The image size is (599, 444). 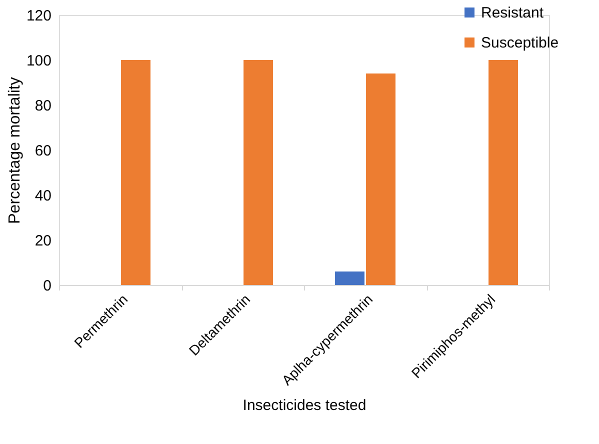 What do you see at coordinates (39, 16) in the screenshot?
I see `y-tick-label: 120` at bounding box center [39, 16].